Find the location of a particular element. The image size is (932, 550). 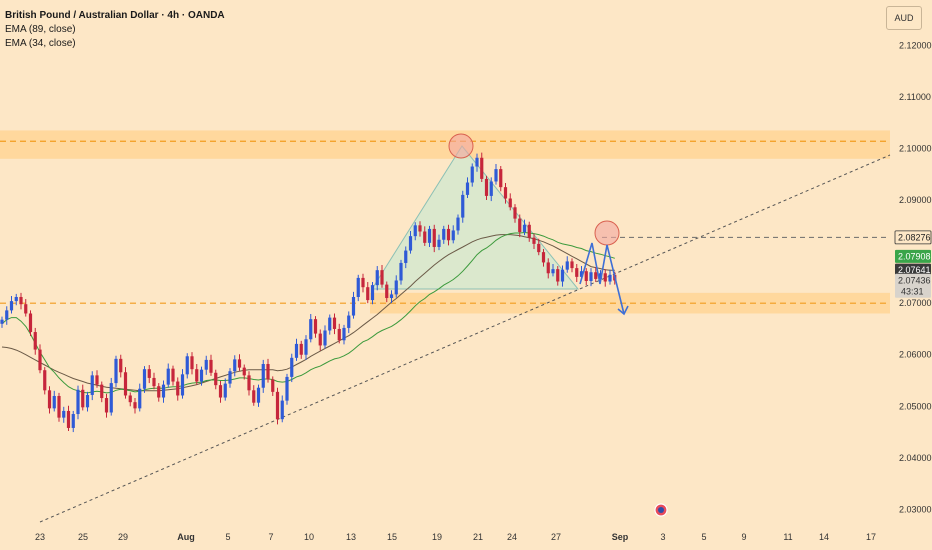

x-tick-label: 27 is located at coordinates (556, 537).